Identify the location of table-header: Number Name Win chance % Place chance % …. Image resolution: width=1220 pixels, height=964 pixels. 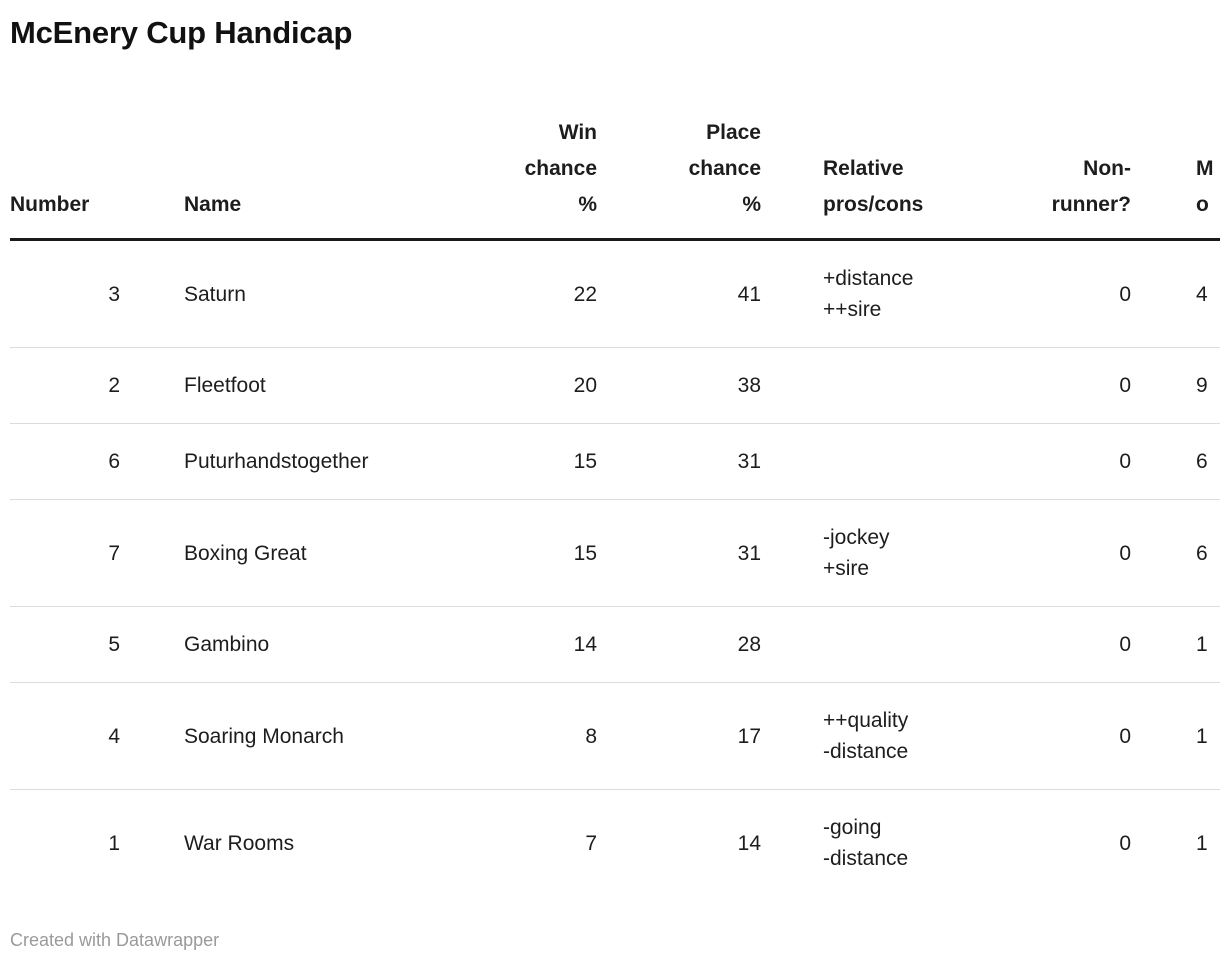
(615, 178).